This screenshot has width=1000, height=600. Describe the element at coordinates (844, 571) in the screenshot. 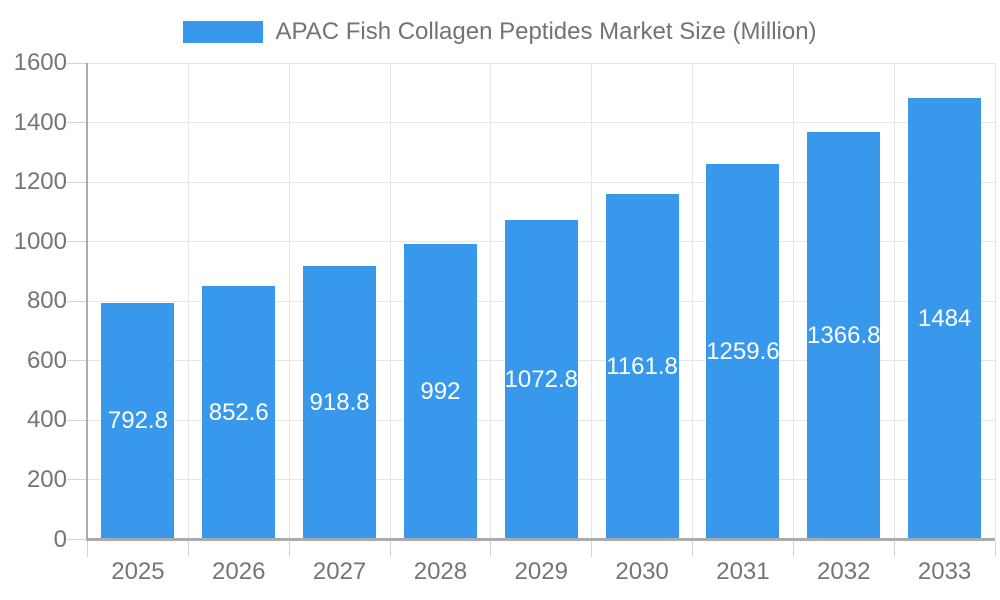

I see `x-axis-tick-label: 2032` at that location.